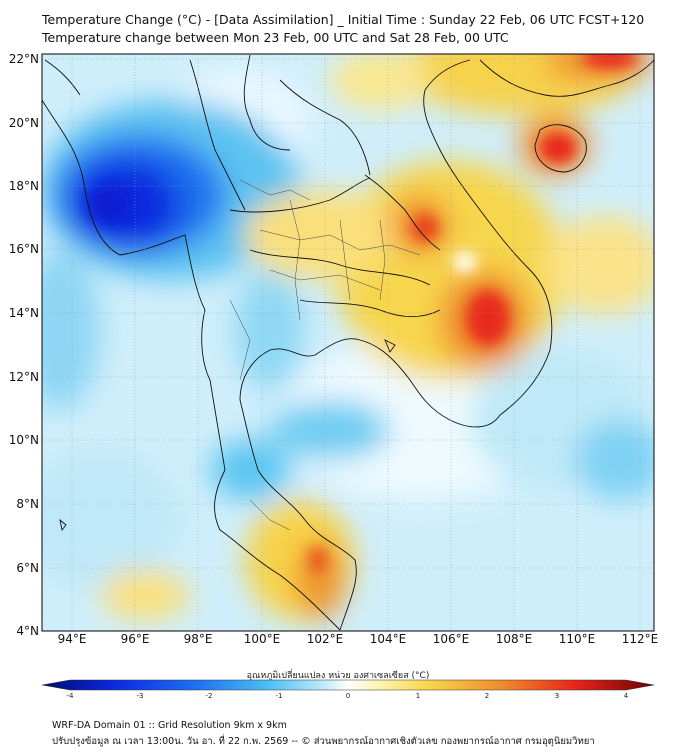 This screenshot has height=756, width=676. I want to click on colorbar-tick: -2, so click(209, 696).